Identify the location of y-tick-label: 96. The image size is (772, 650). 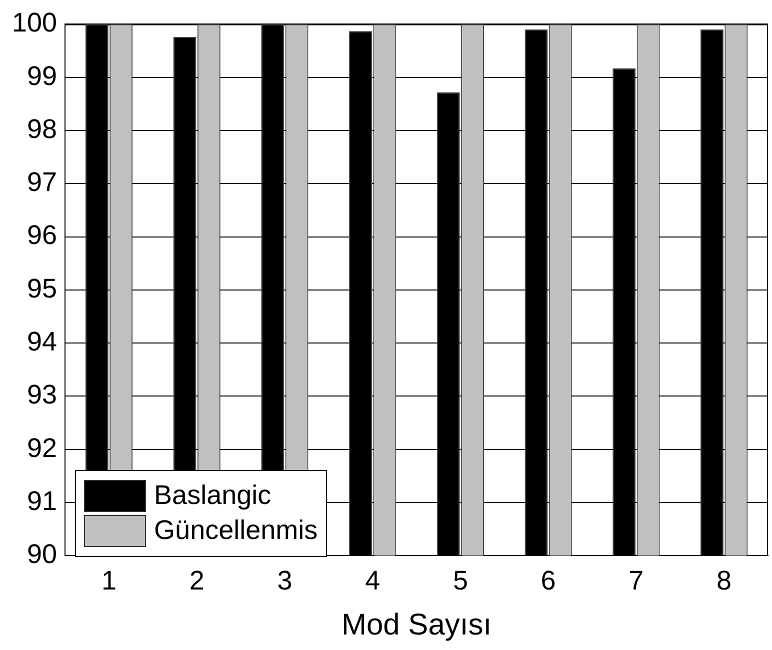
(42, 235).